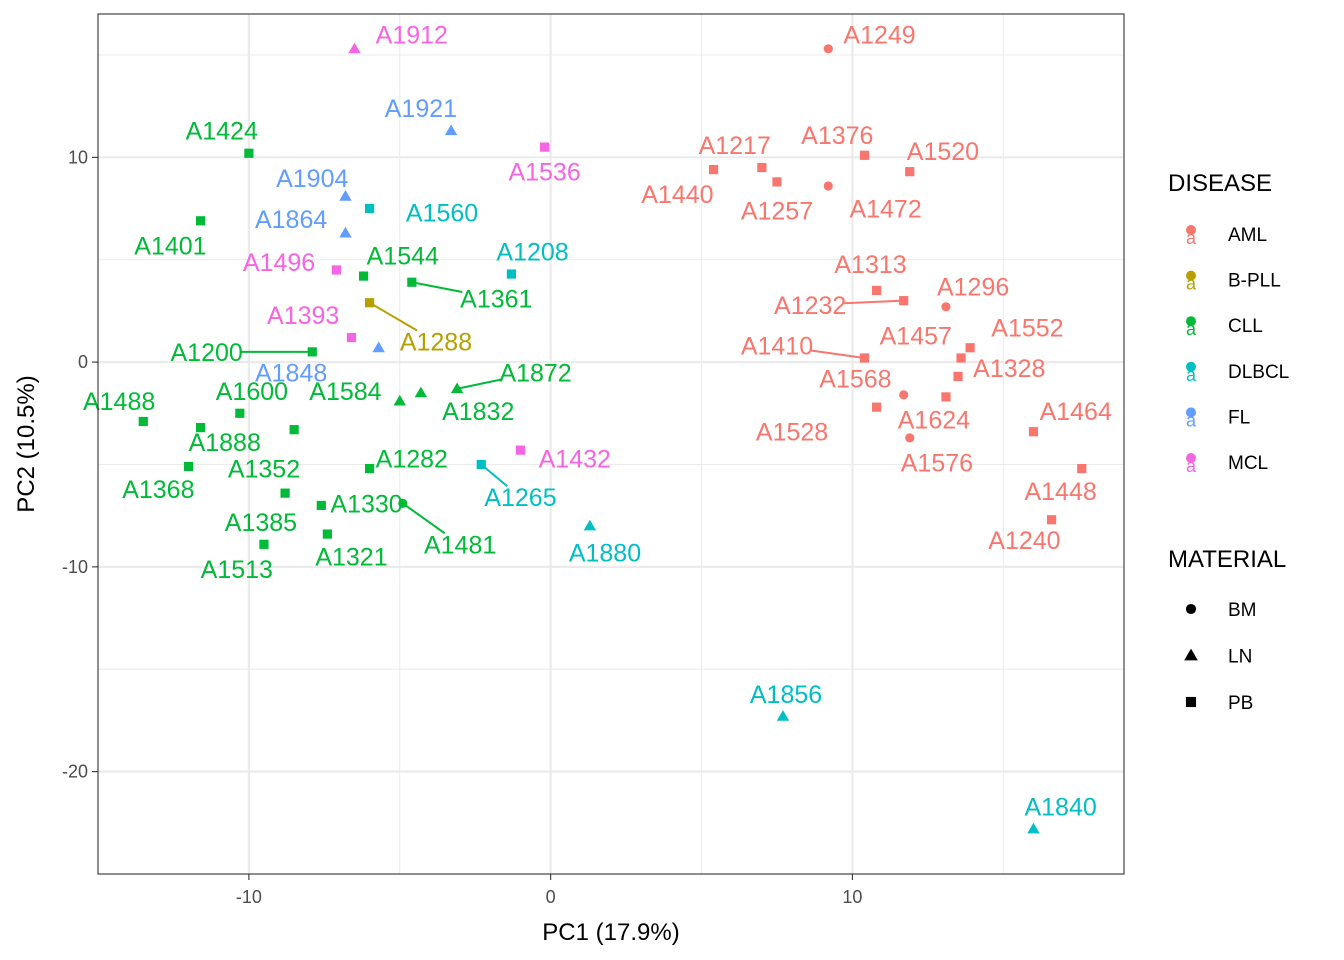 Image resolution: width=1344 pixels, height=960 pixels. I want to click on y-tick-label: 10, so click(78, 157).